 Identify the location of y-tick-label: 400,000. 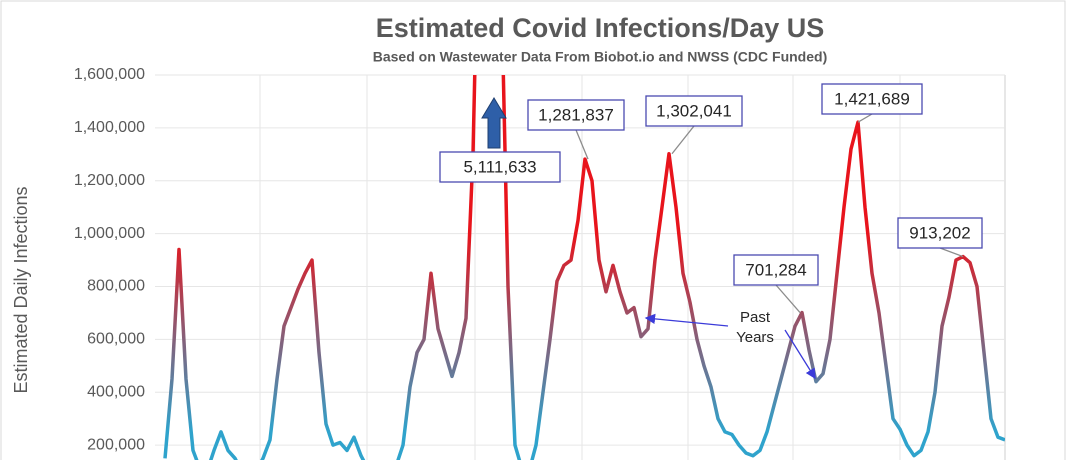
(116, 391).